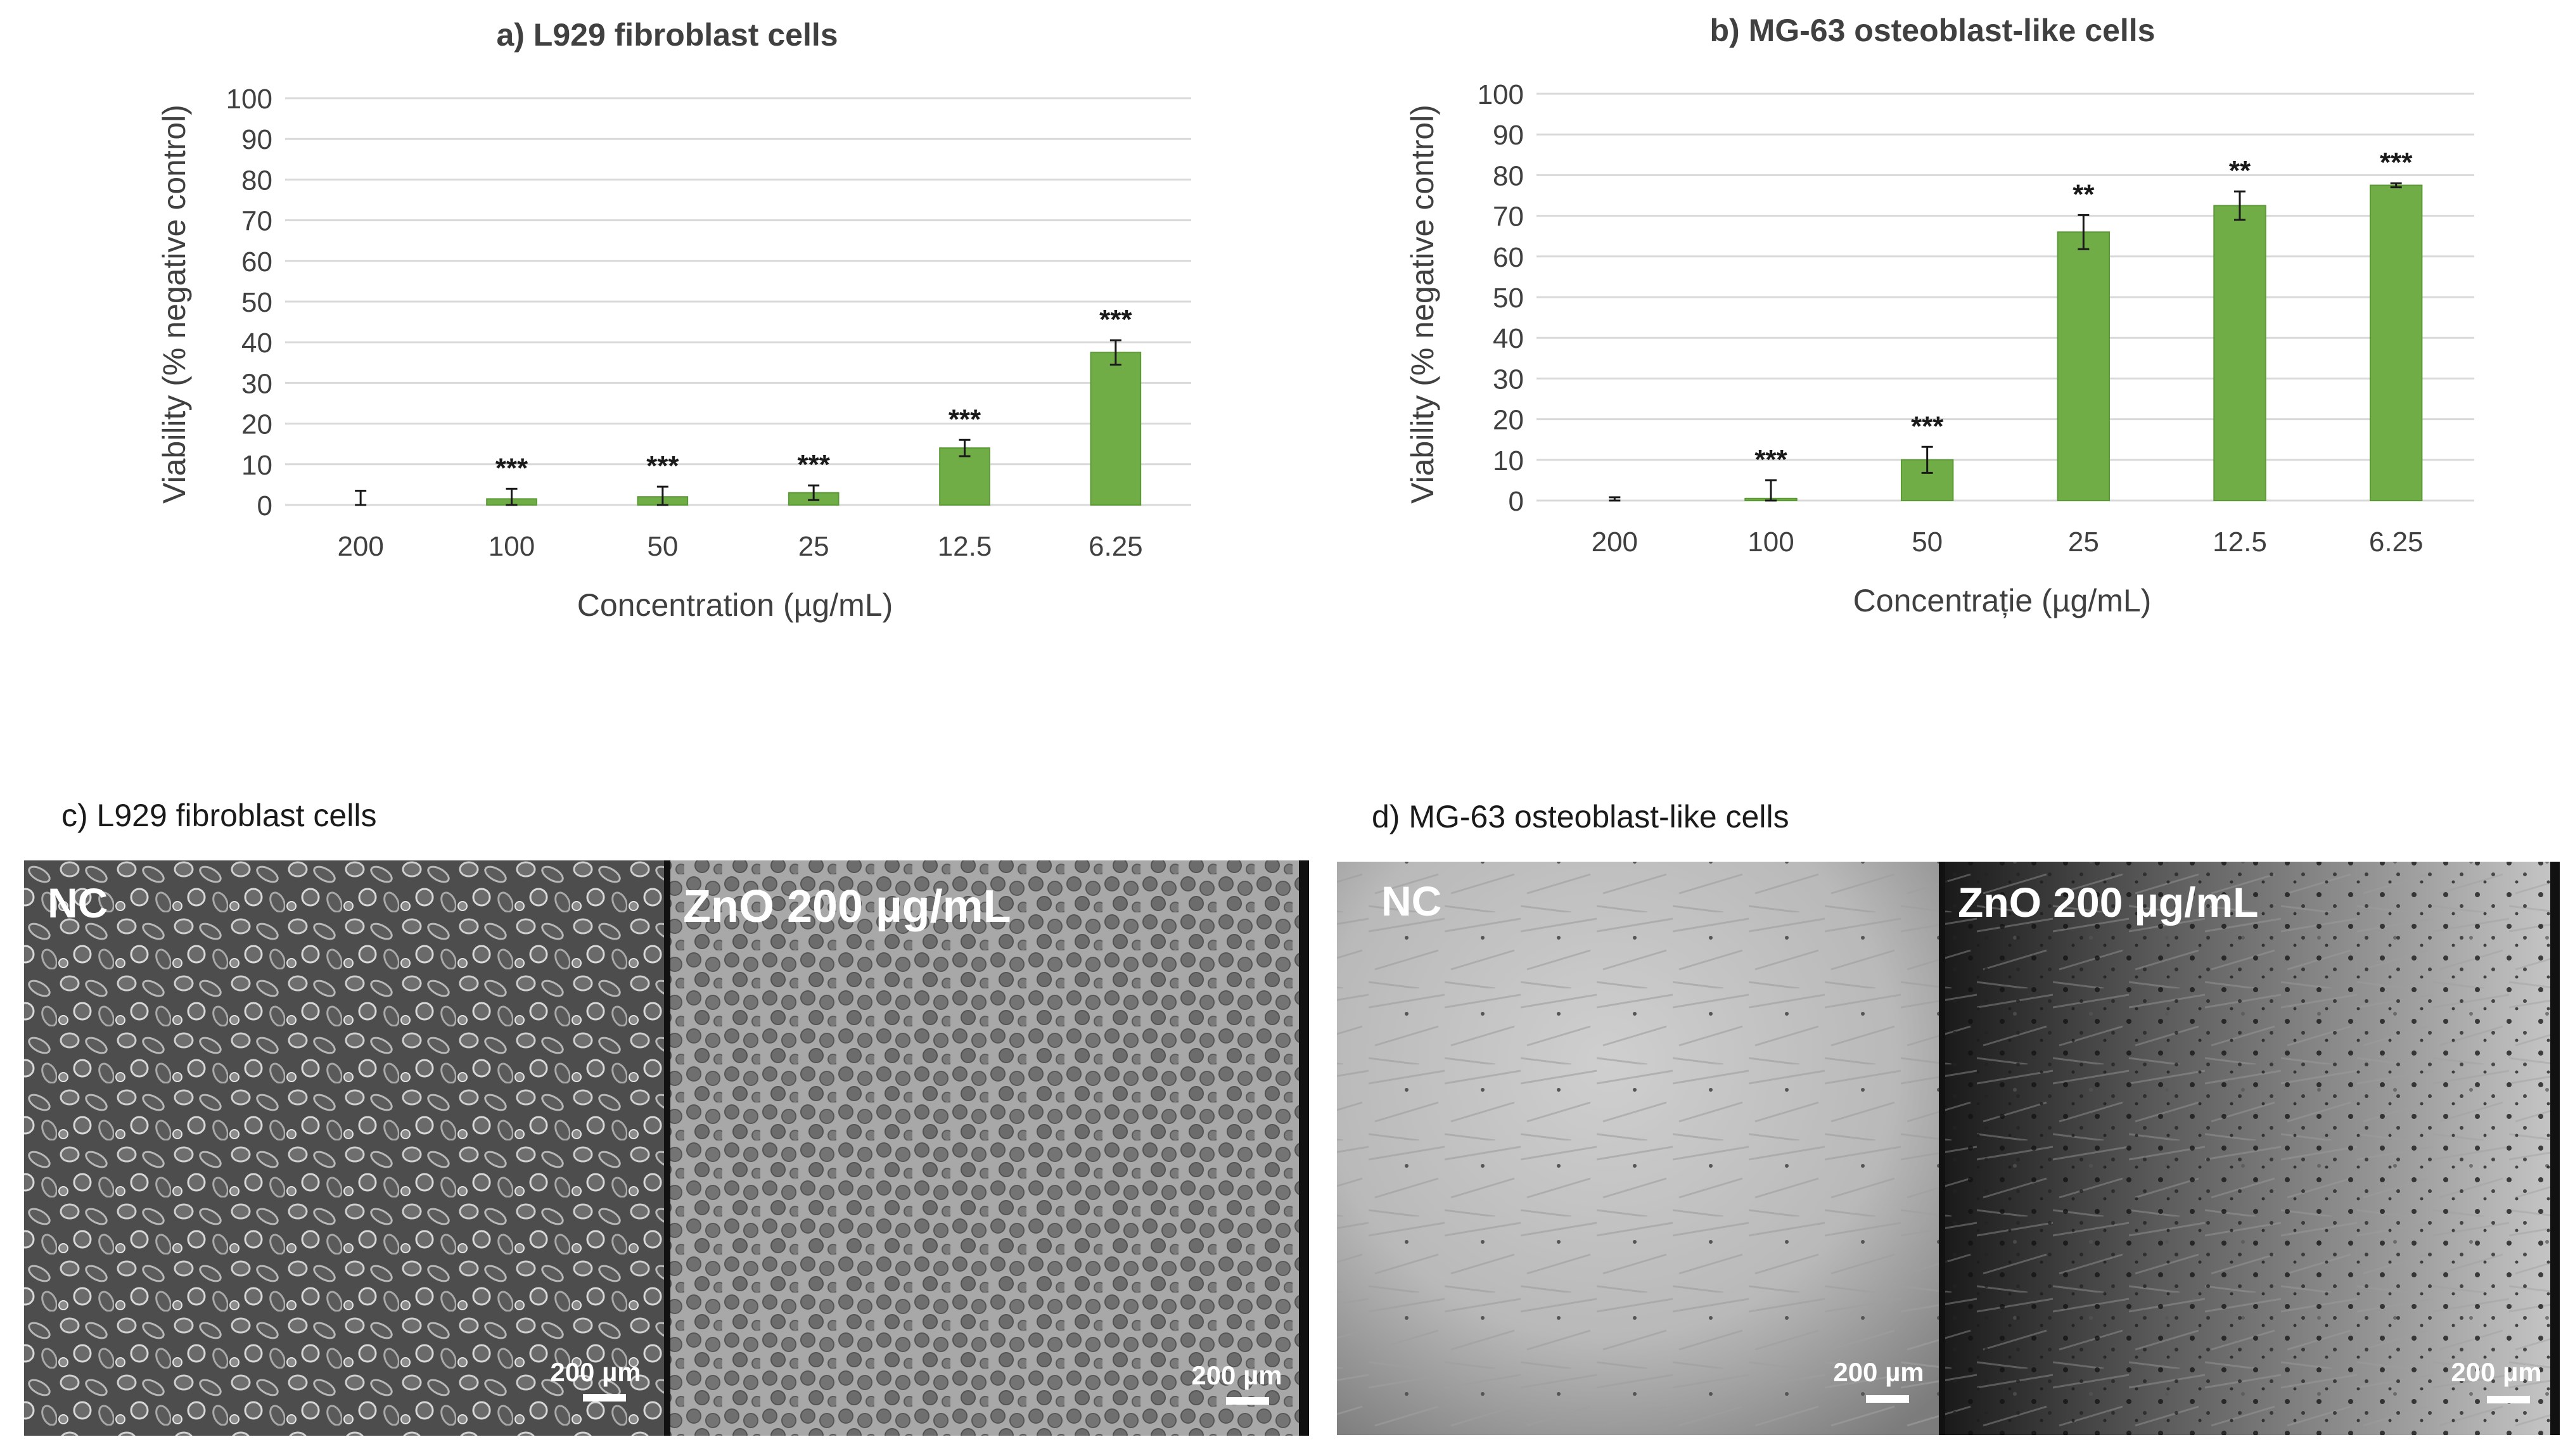 The height and width of the screenshot is (1456, 2568). What do you see at coordinates (219, 815) in the screenshot?
I see `micrograph-title-c: c) L929 fibroblast cells` at bounding box center [219, 815].